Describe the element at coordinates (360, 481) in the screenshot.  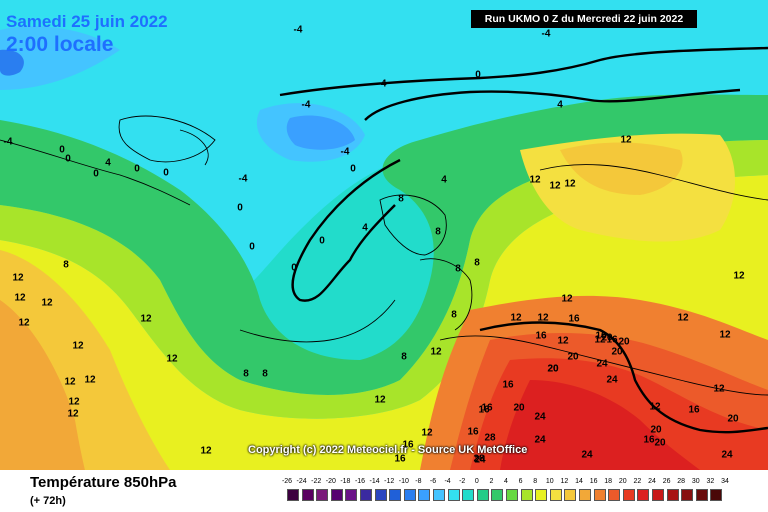
I see `legend-tick-label: -16` at that location.